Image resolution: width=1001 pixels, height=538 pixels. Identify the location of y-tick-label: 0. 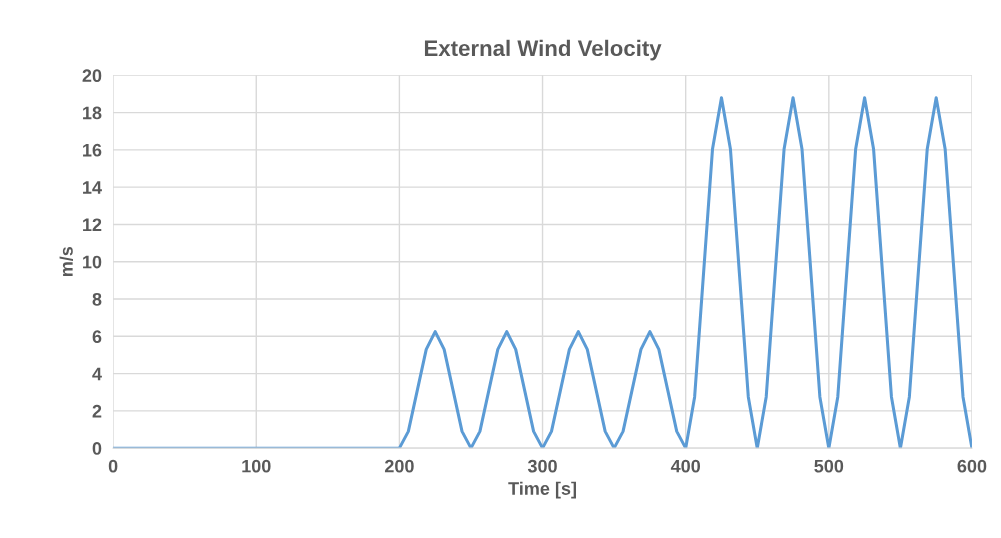
(97, 448).